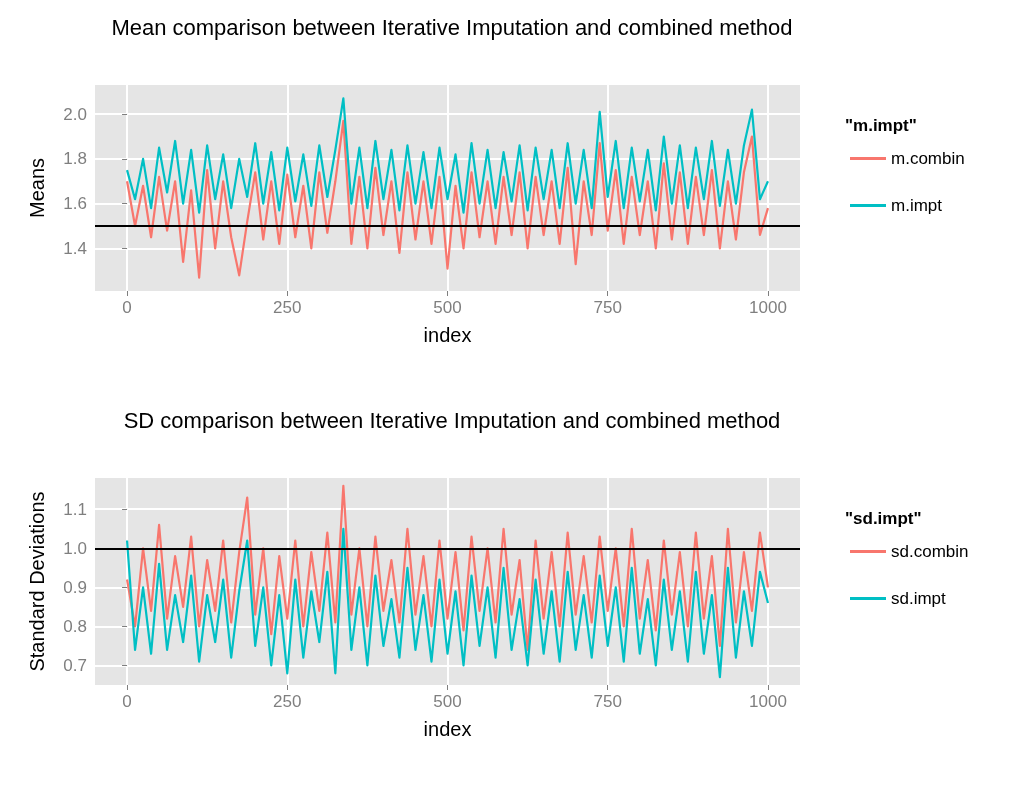  What do you see at coordinates (75, 159) in the screenshot?
I see `y-tick-label: 1.8` at bounding box center [75, 159].